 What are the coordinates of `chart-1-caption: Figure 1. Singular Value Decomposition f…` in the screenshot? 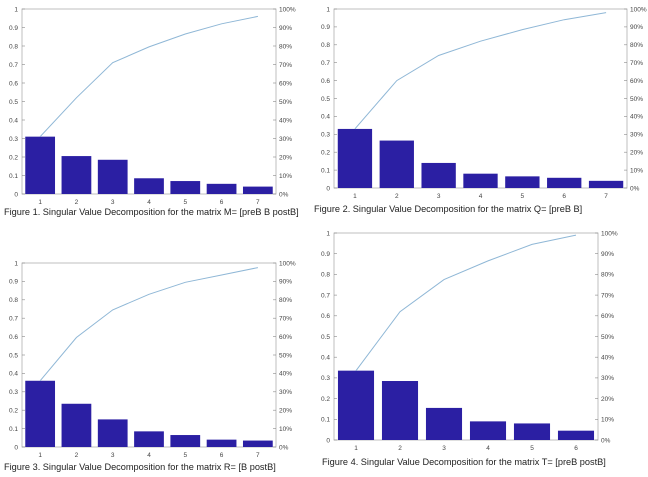 It's located at (151, 212).